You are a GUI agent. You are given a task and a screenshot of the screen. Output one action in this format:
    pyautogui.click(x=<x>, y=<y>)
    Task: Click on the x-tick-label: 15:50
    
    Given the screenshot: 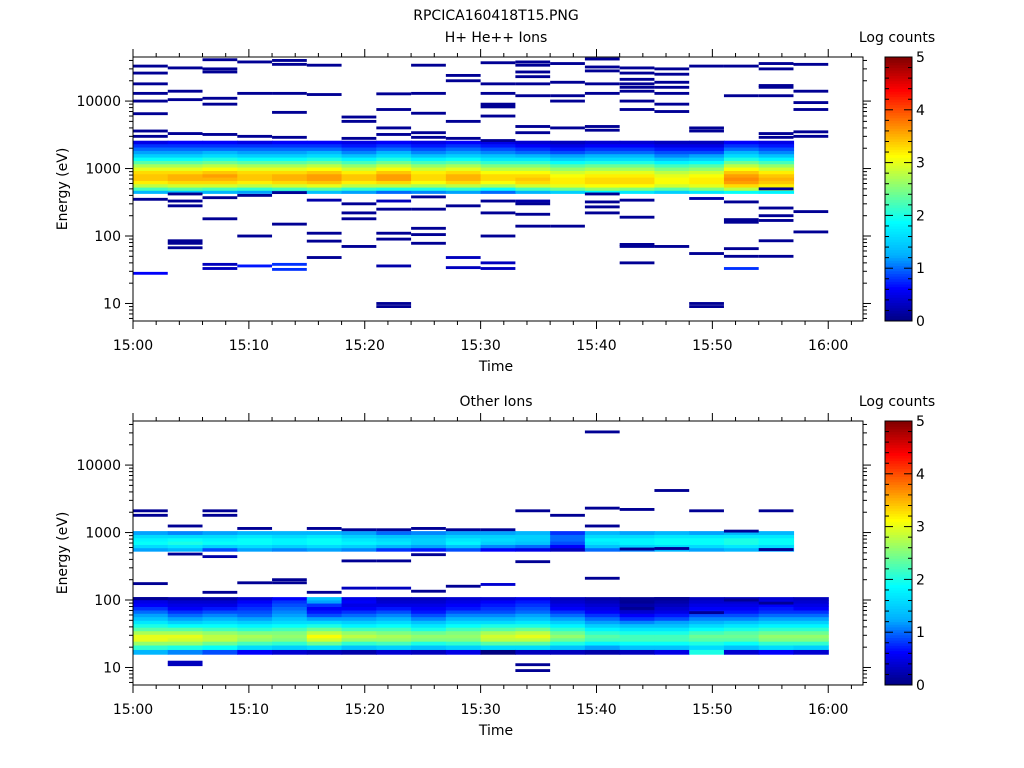 What is the action you would take?
    pyautogui.click(x=712, y=710)
    